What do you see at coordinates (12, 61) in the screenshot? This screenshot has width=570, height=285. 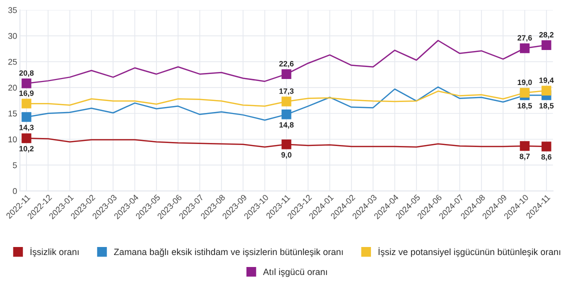 I see `y-tick-label: 25` at bounding box center [12, 61].